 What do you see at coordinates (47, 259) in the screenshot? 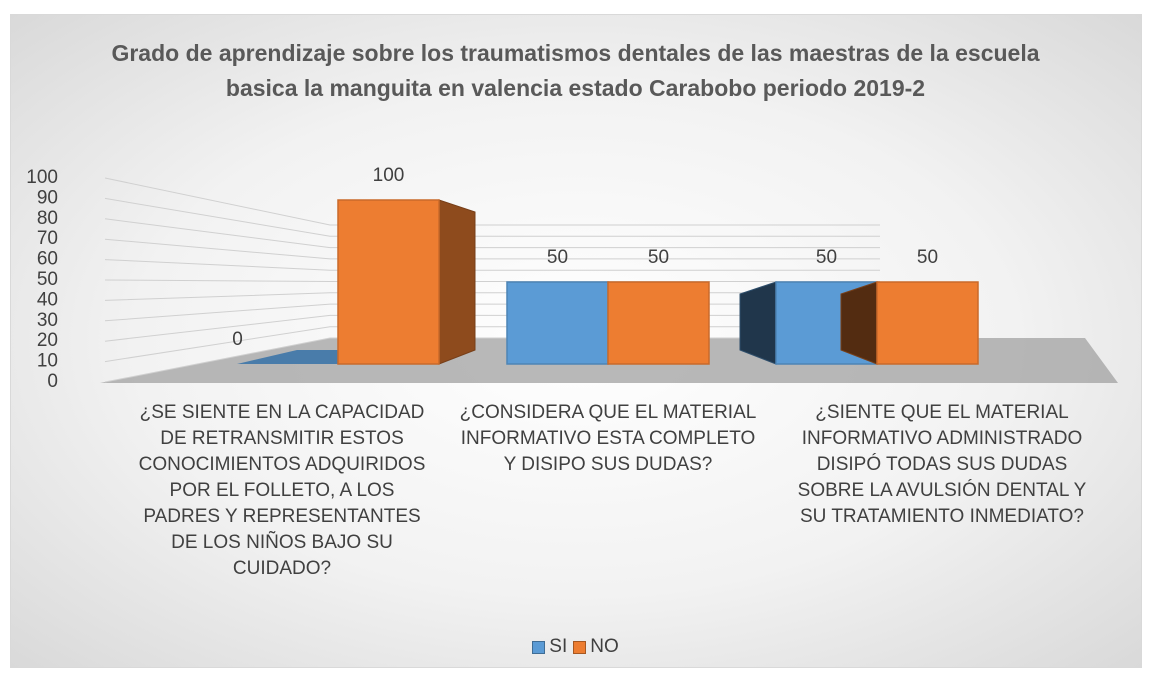
I see `y-tick-label: 60` at bounding box center [47, 259].